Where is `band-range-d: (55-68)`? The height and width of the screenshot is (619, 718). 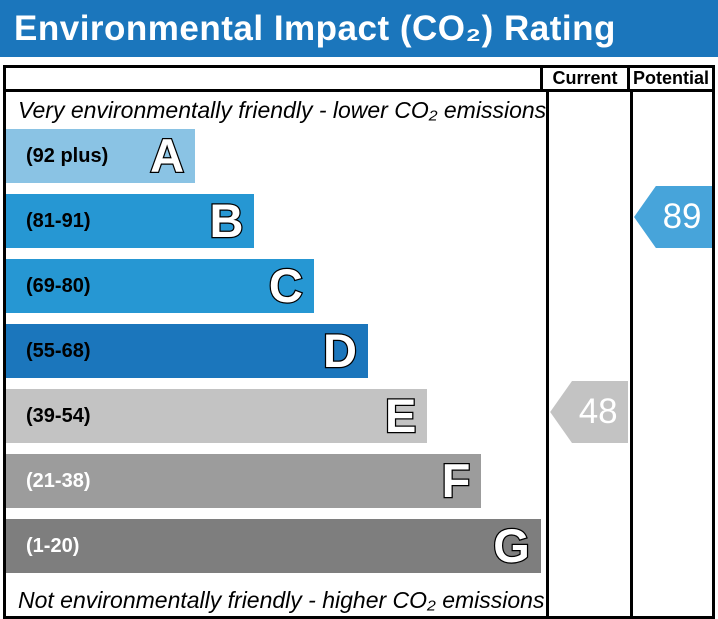 band-range-d: (55-68) is located at coordinates (58, 350).